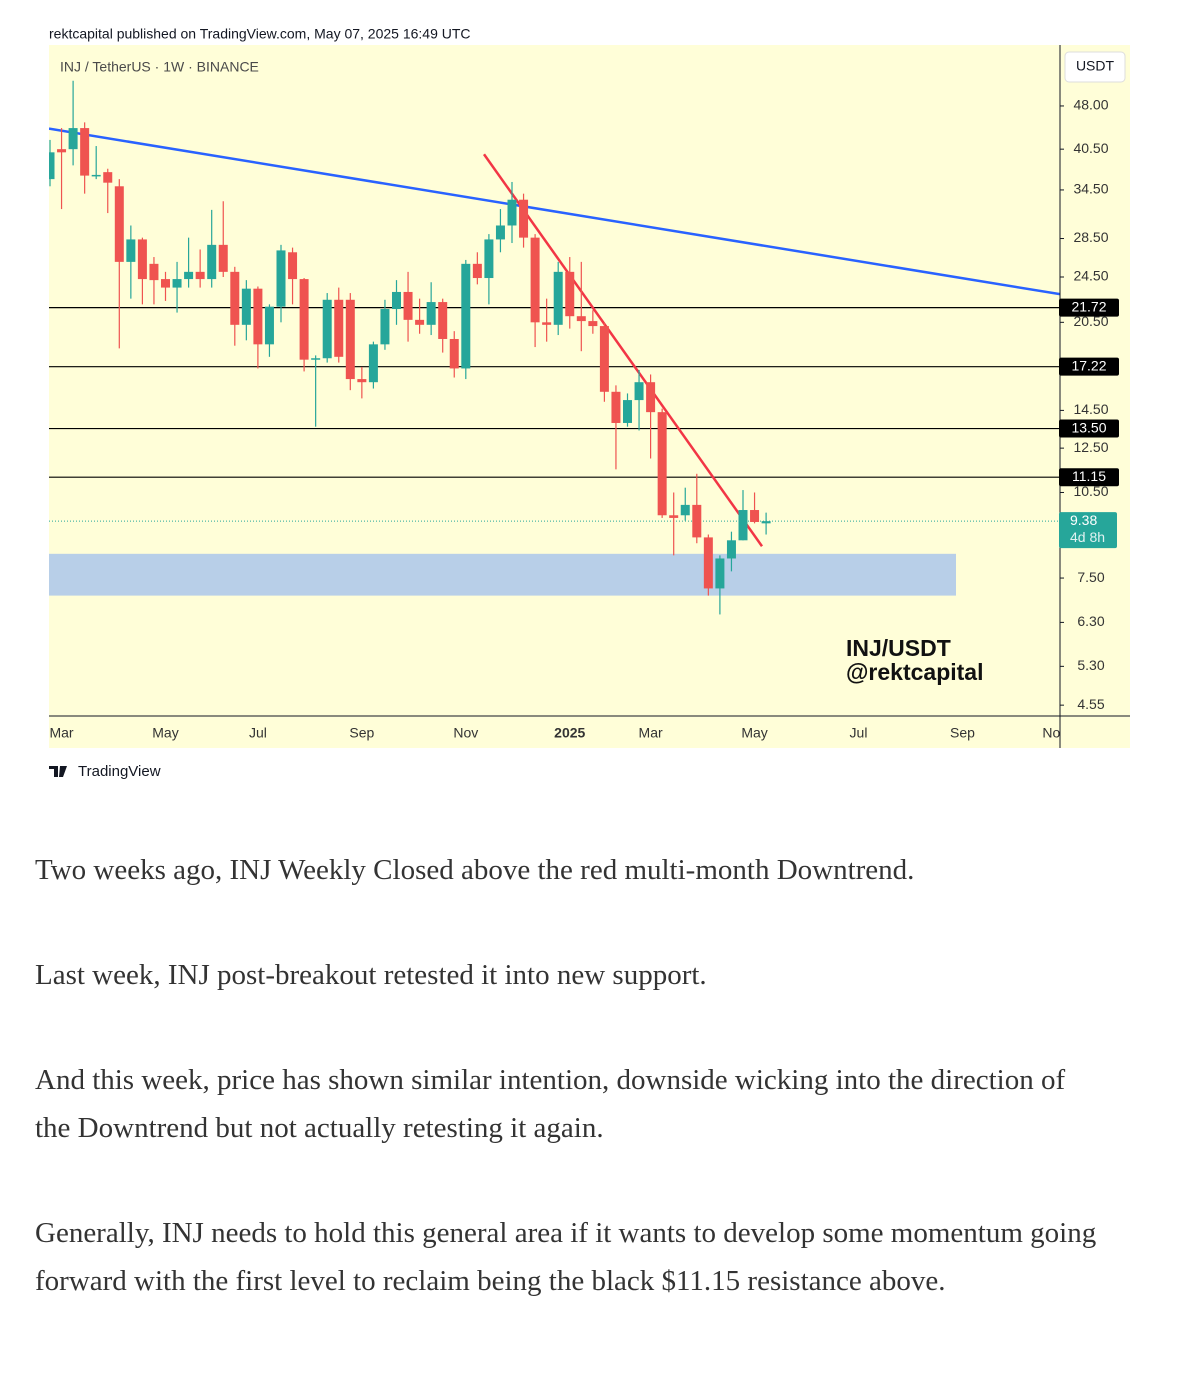  What do you see at coordinates (1090, 447) in the screenshot?
I see `y-tick-label: 12.50` at bounding box center [1090, 447].